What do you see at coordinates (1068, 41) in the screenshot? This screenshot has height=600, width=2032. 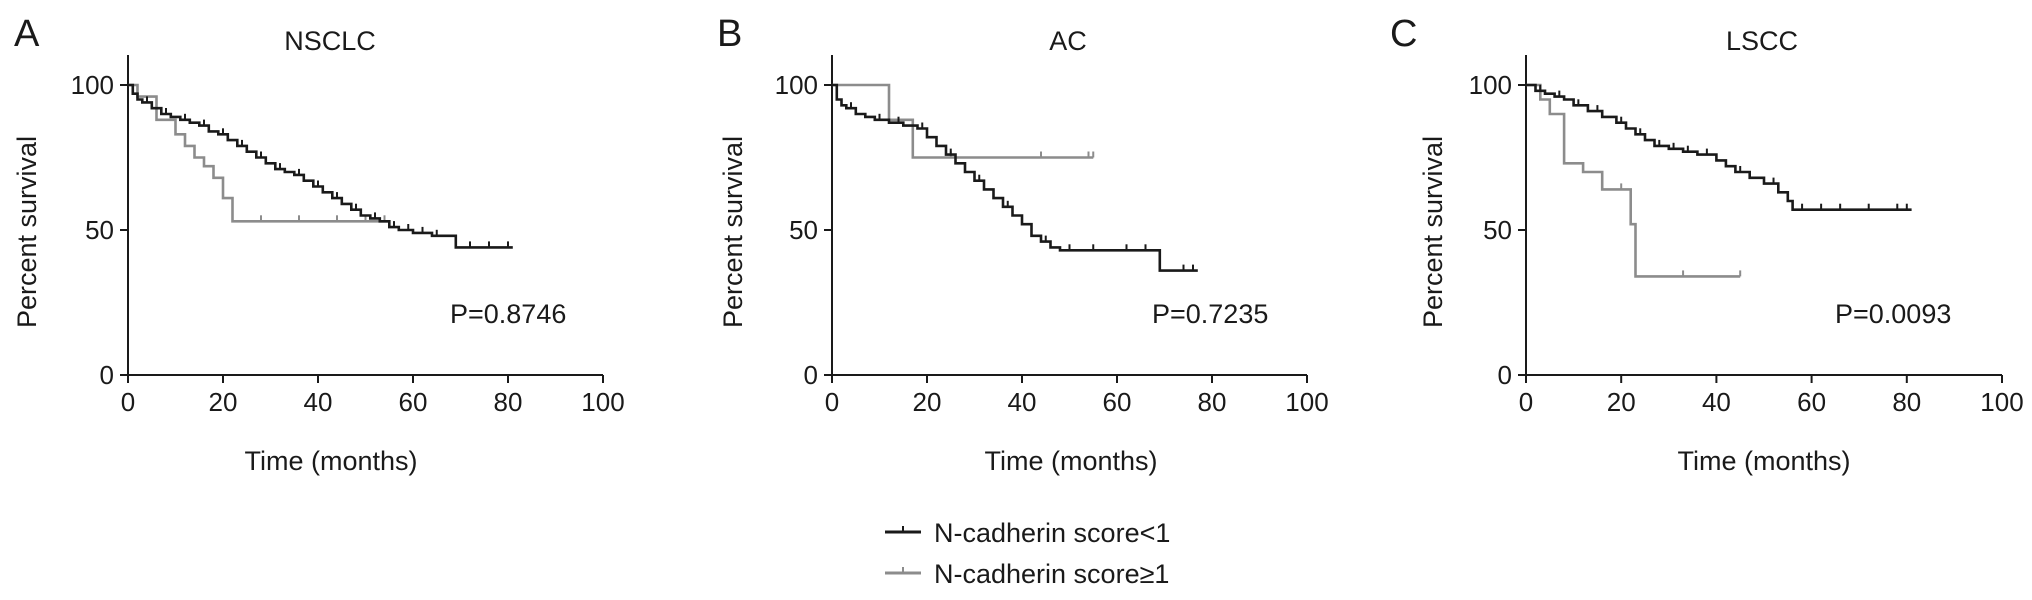 I see `panel-title: AC` at bounding box center [1068, 41].